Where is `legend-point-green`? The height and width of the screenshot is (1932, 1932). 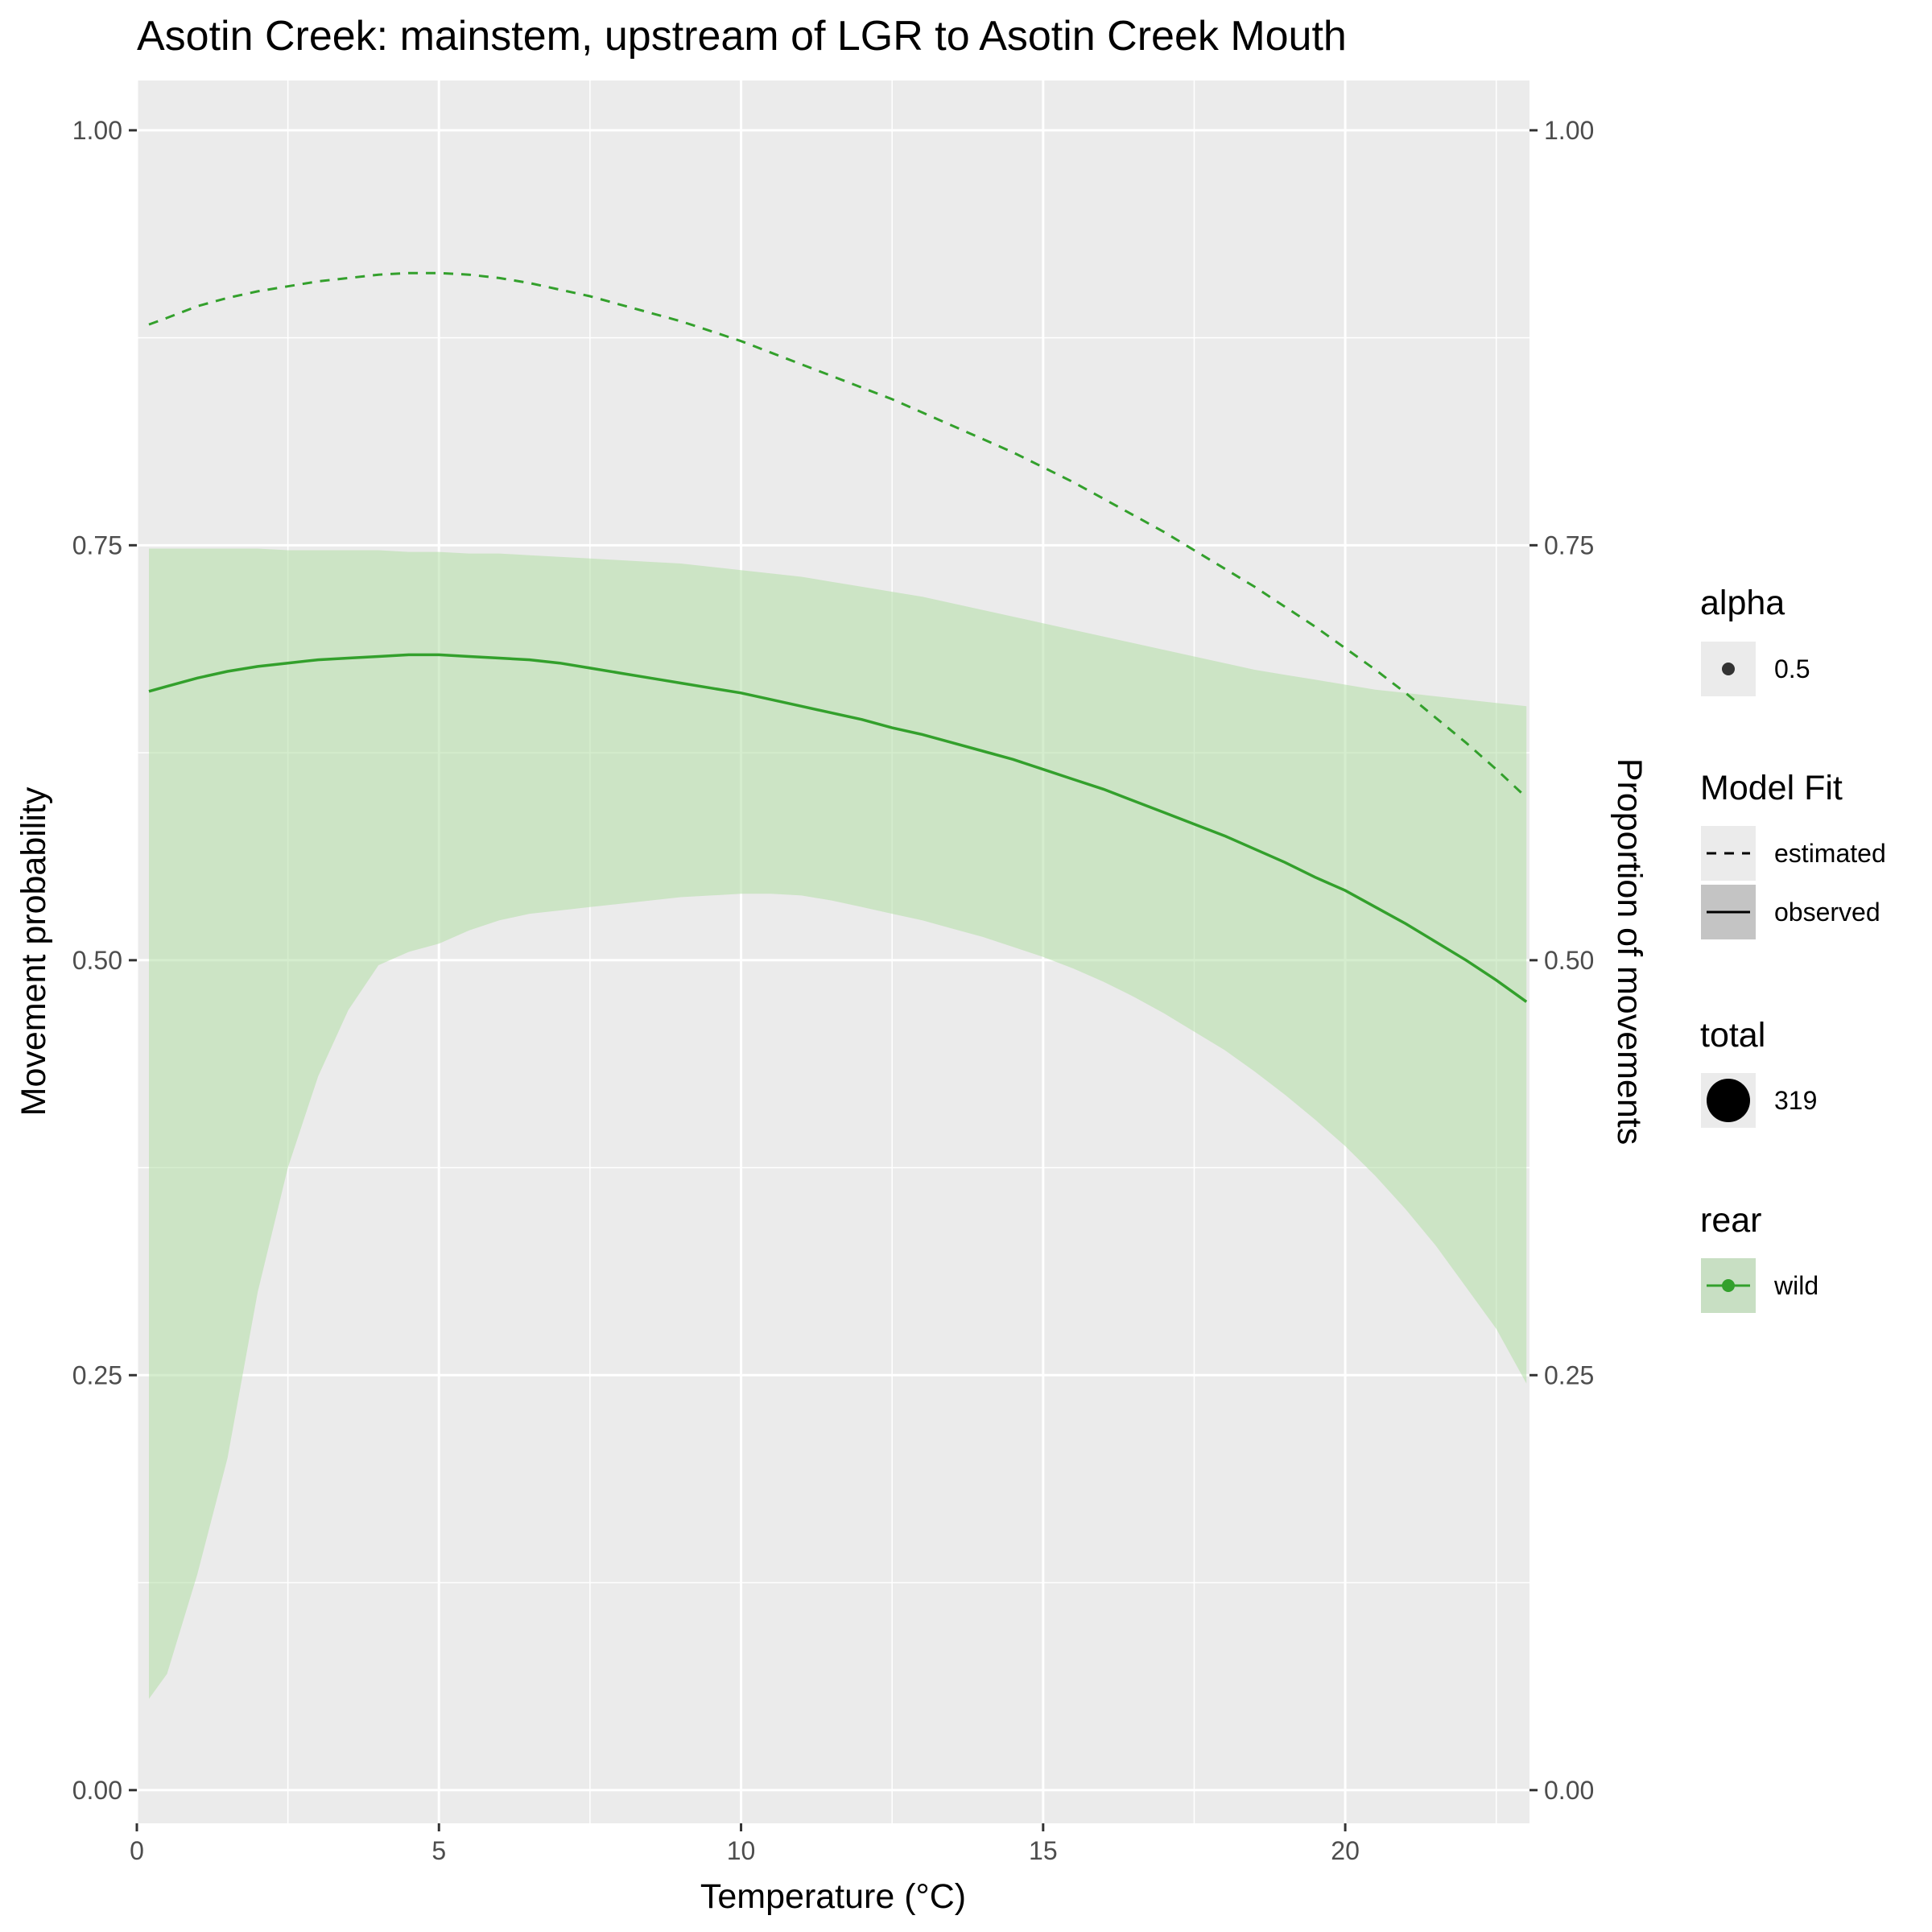 legend-point-green is located at coordinates (1728, 1285).